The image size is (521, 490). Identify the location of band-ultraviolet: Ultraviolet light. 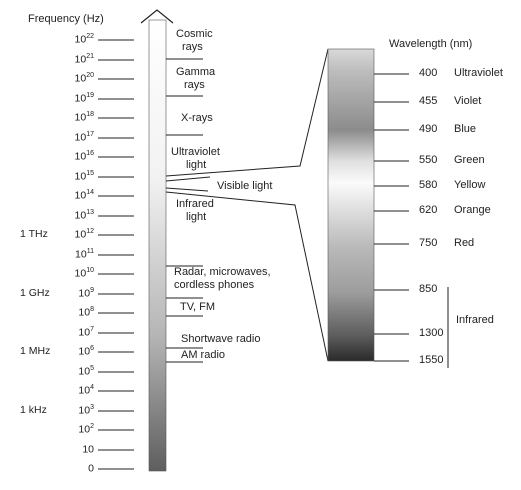
(195, 158).